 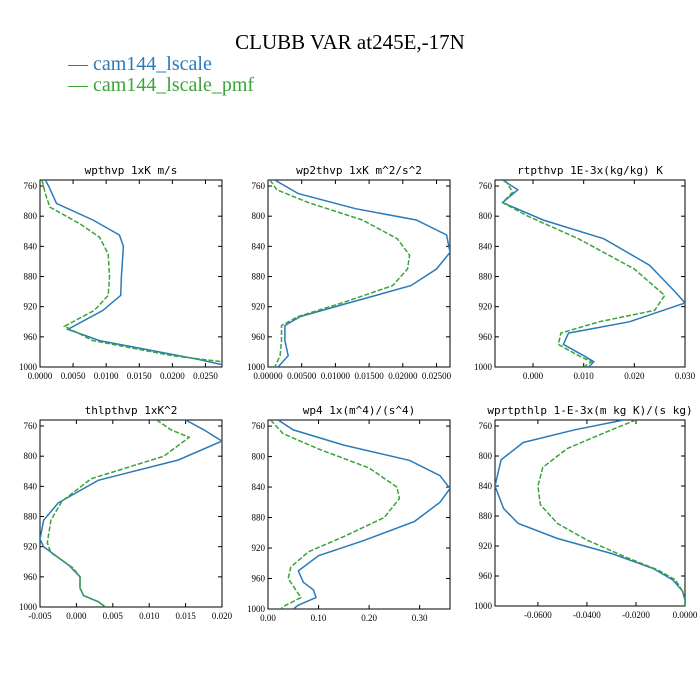 What do you see at coordinates (80, 85) in the screenshot?
I see `legend-line-lscale-pmf: —` at bounding box center [80, 85].